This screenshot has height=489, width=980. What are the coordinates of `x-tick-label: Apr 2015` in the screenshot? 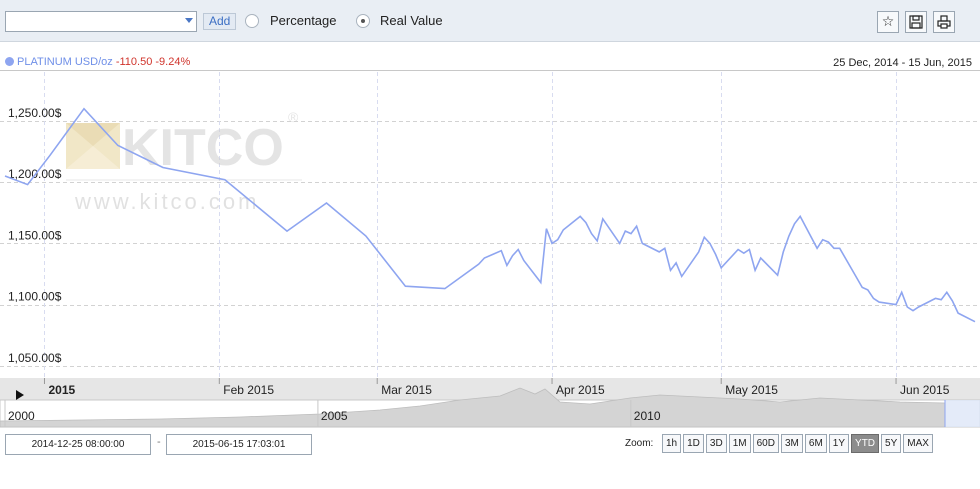 It's located at (580, 390).